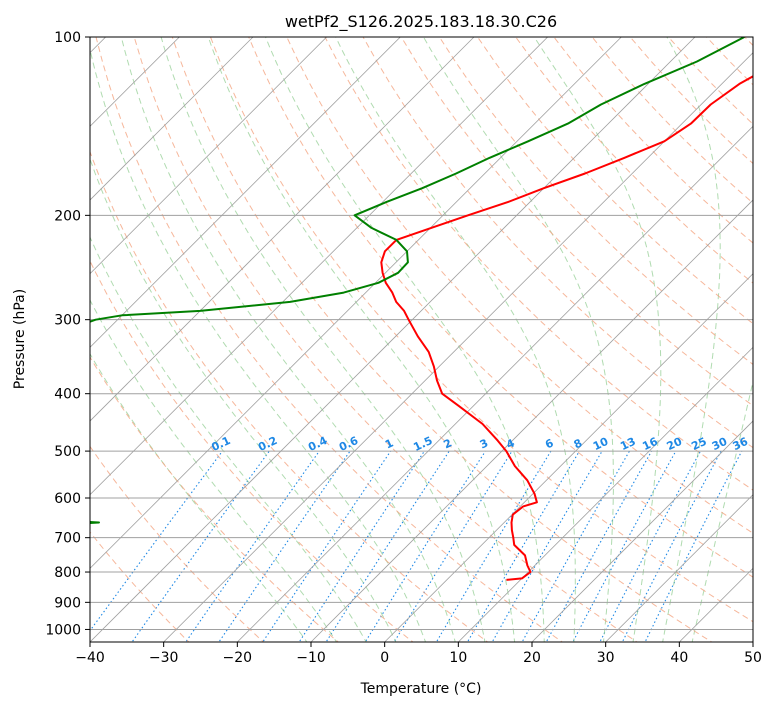 The width and height of the screenshot is (775, 708). I want to click on y-tick-label: 600, so click(67, 499).